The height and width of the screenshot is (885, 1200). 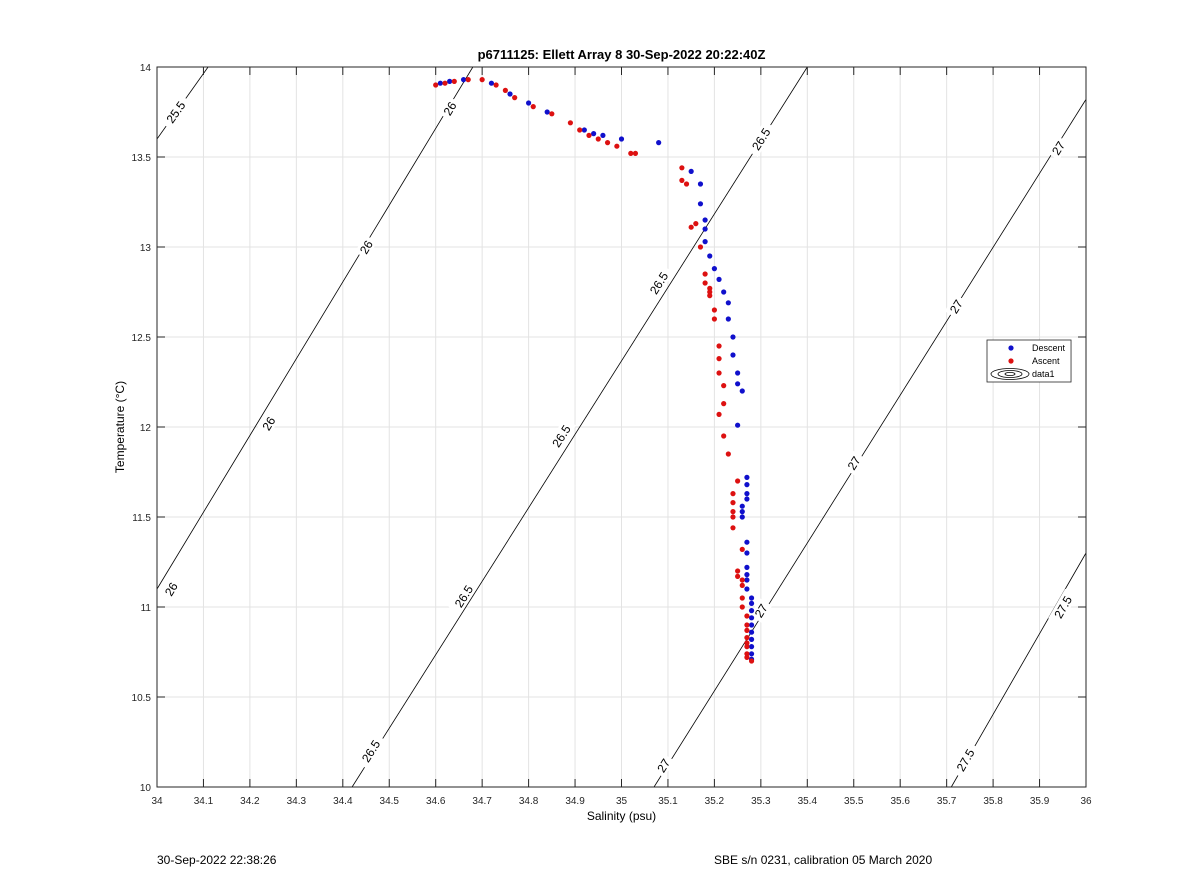 What do you see at coordinates (947, 801) in the screenshot?
I see `x-tick-label: 35.7` at bounding box center [947, 801].